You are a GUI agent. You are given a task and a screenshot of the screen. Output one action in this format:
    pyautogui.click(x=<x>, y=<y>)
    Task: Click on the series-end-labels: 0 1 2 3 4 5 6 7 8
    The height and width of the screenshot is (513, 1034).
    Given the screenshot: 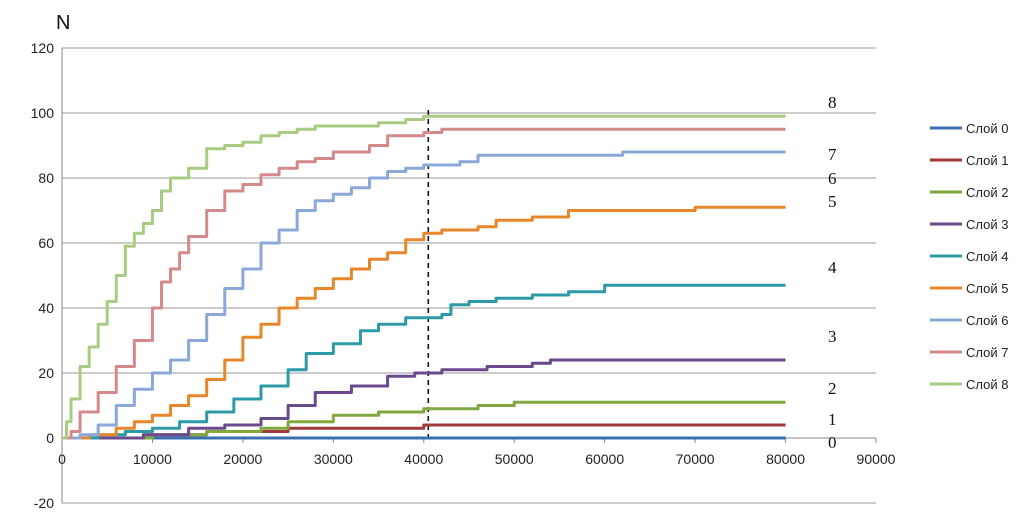 What is the action you would take?
    pyautogui.click(x=832, y=272)
    